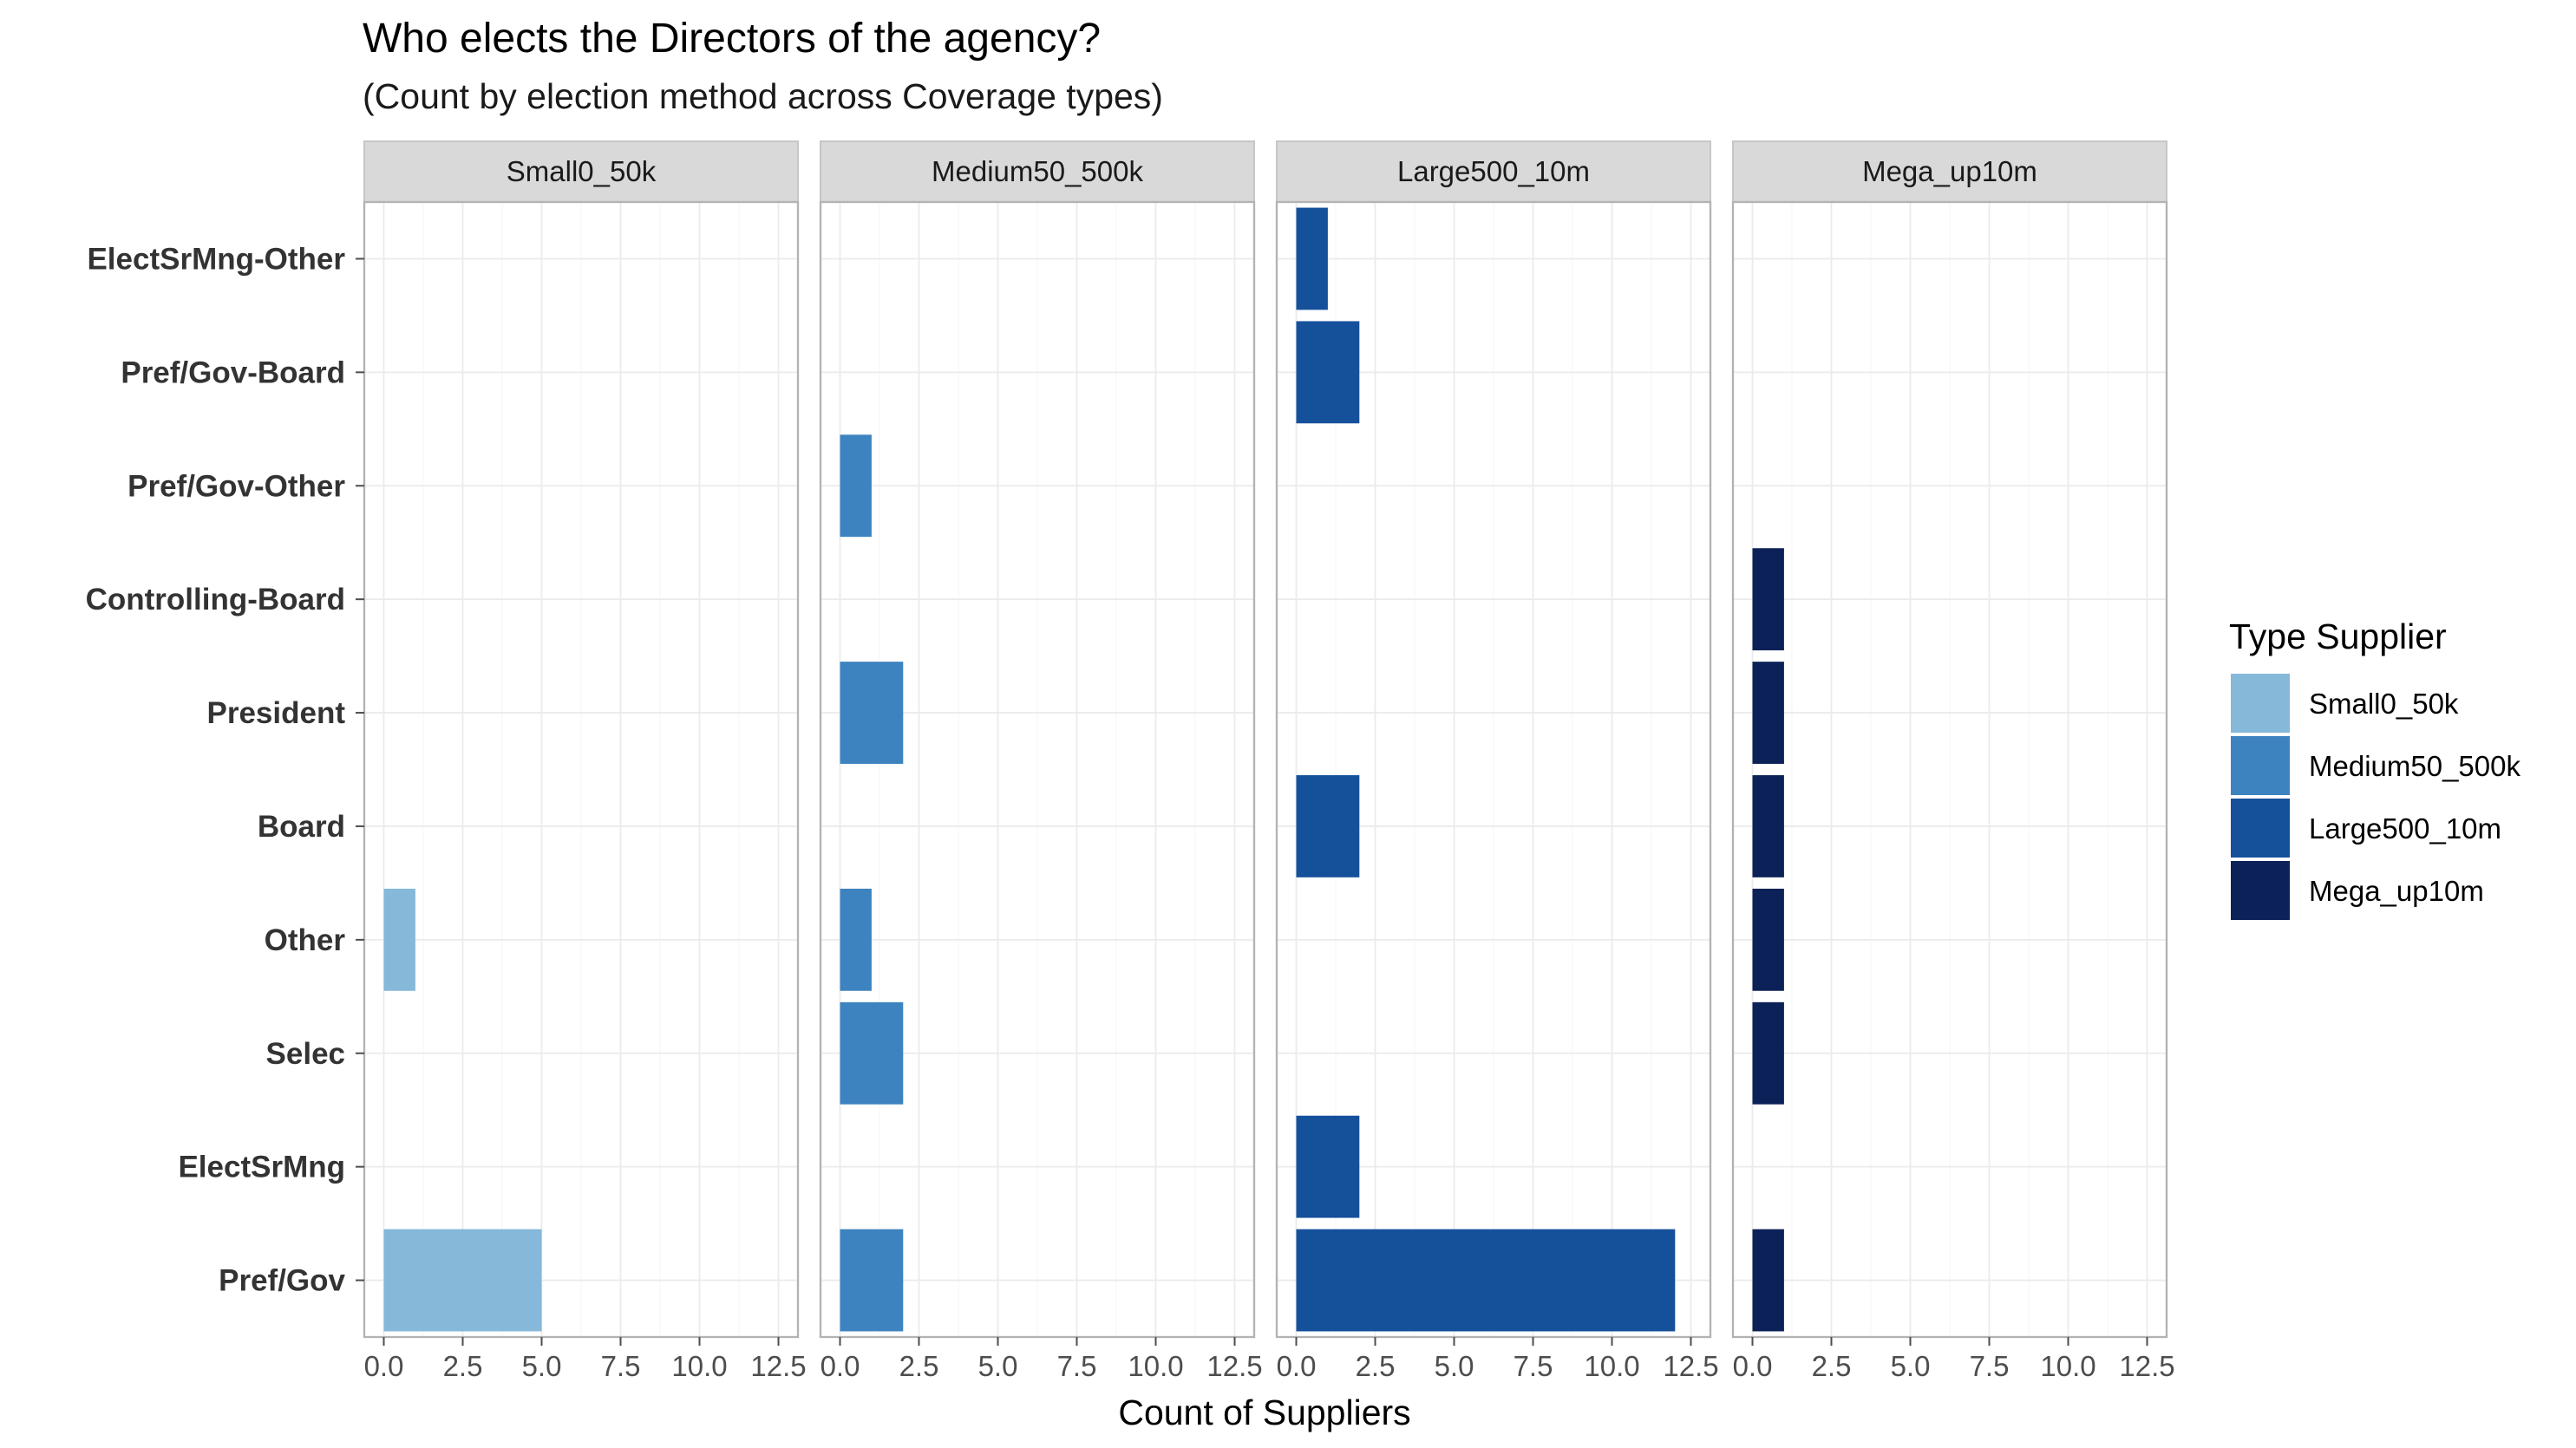 The image size is (2576, 1448). I want to click on y-label-pref-gov-board: Pref/Gov-Board, so click(233, 372).